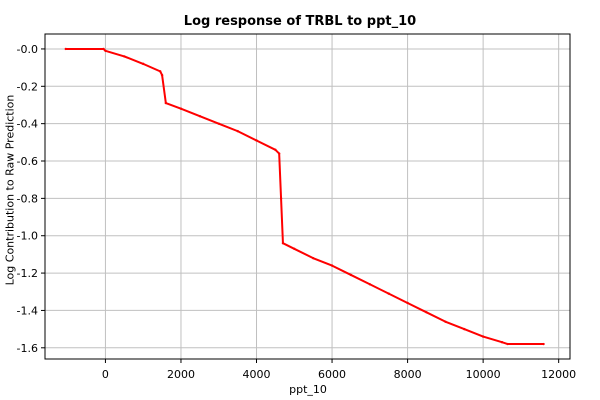  What do you see at coordinates (483, 374) in the screenshot?
I see `x-tick-label: 10000` at bounding box center [483, 374].